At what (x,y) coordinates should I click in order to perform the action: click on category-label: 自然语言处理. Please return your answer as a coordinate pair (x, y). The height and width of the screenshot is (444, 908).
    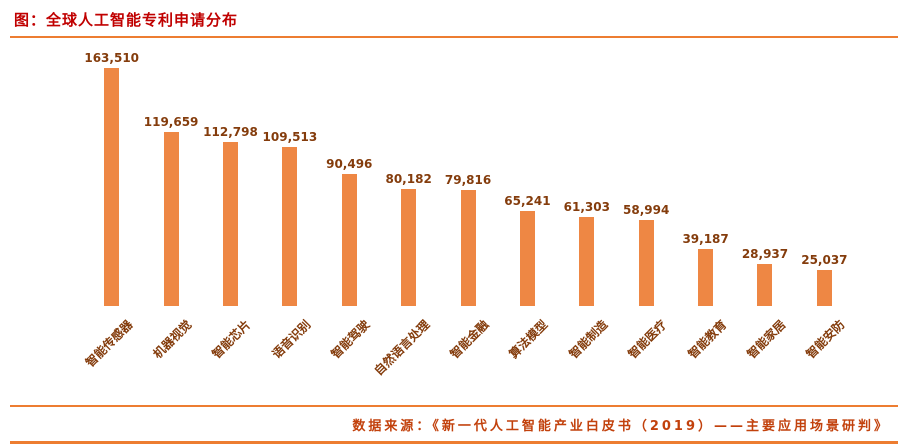
    Looking at the image, I should click on (401, 348).